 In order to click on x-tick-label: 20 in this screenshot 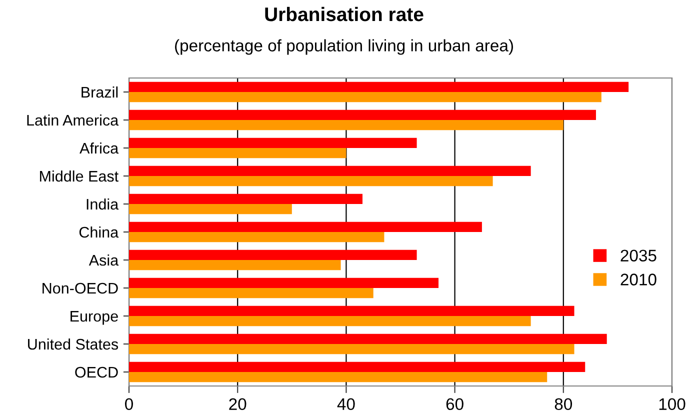, I will do `click(237, 404)`.